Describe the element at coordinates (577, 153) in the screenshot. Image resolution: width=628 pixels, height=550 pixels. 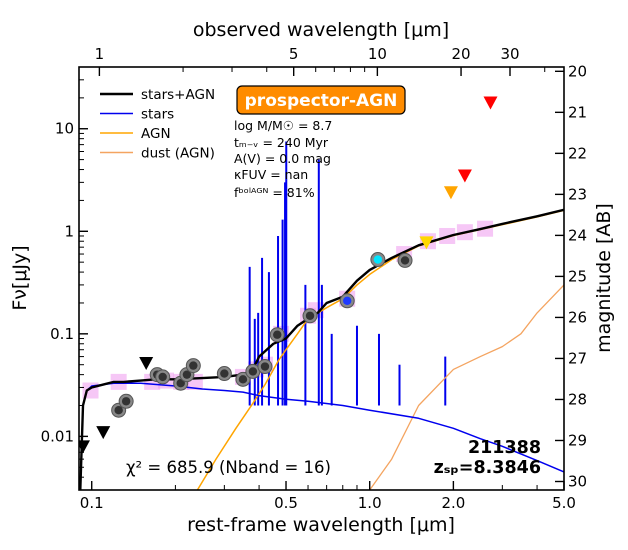
I see `mag-tick-label: 22` at that location.